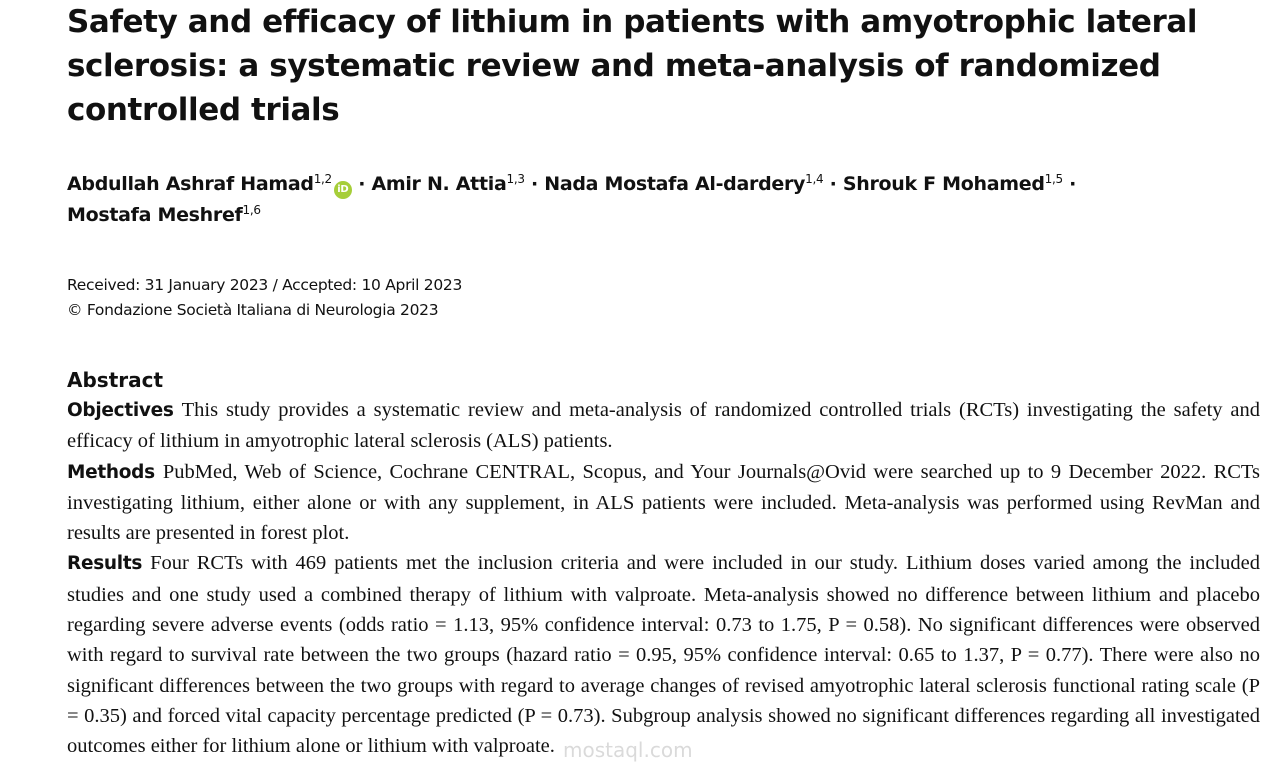 The image size is (1282, 783). What do you see at coordinates (115, 380) in the screenshot?
I see `abstract-heading: Abstract` at bounding box center [115, 380].